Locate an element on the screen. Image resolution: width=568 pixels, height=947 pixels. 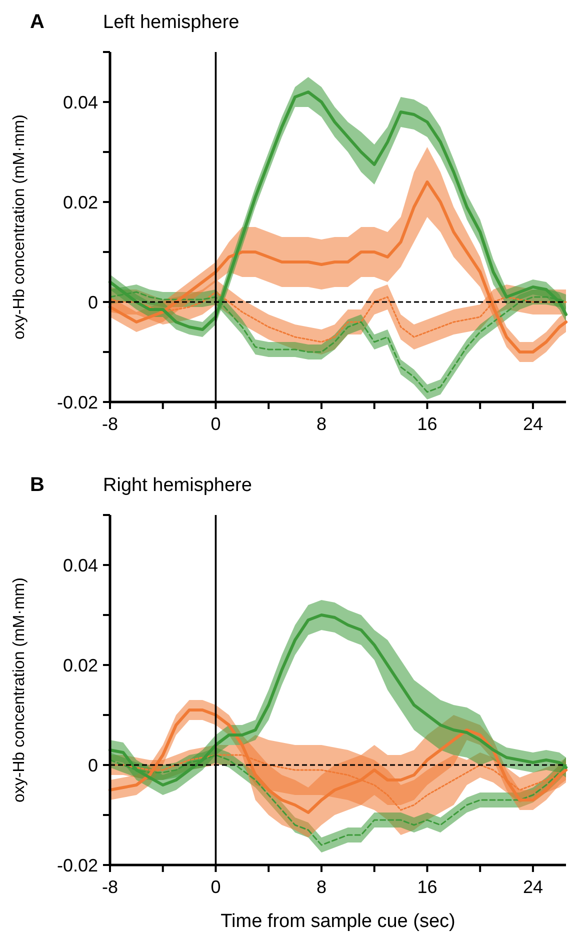
chart-title: Right hemisphere is located at coordinates (177, 485).